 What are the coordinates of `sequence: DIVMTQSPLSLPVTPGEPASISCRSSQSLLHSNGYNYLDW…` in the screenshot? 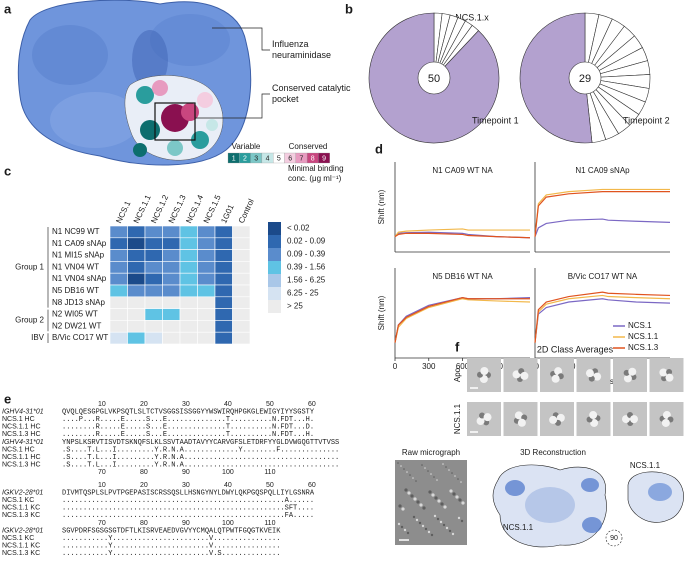 It's located at (188, 493).